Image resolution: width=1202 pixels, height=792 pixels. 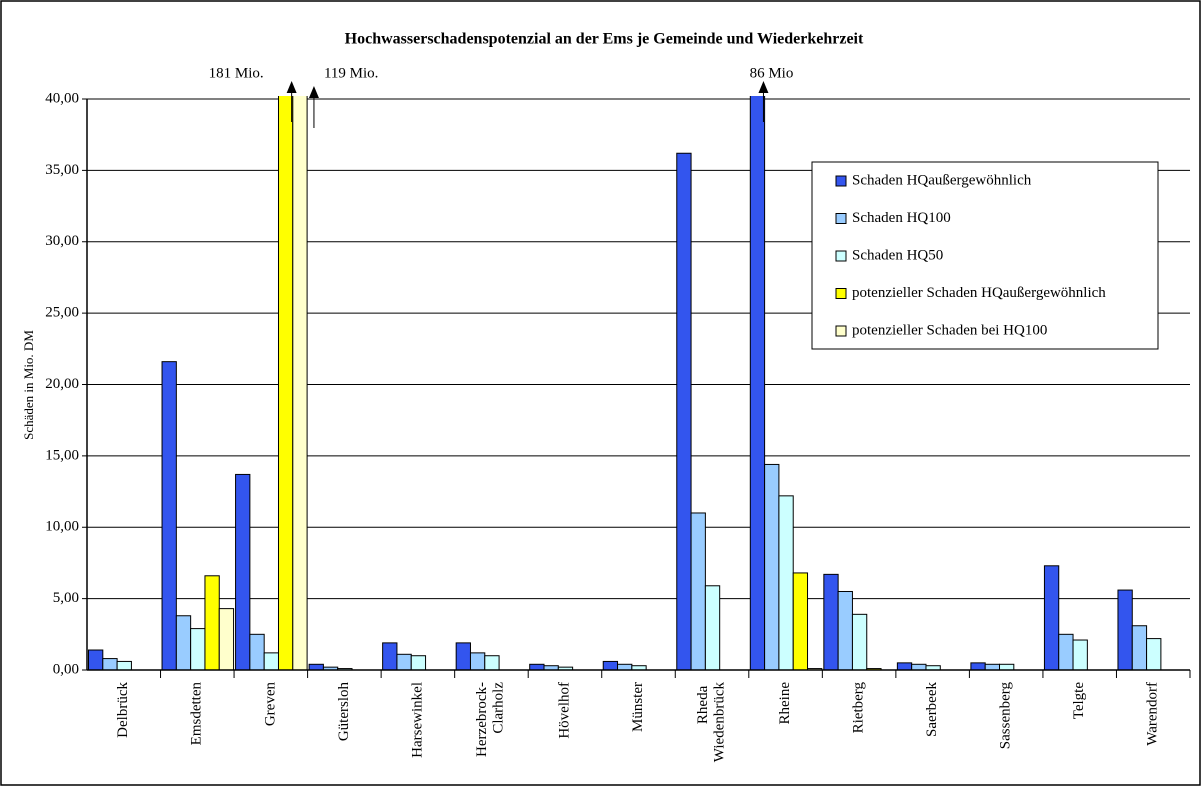 I want to click on y-tick-label: 30,00, so click(x=62, y=241).